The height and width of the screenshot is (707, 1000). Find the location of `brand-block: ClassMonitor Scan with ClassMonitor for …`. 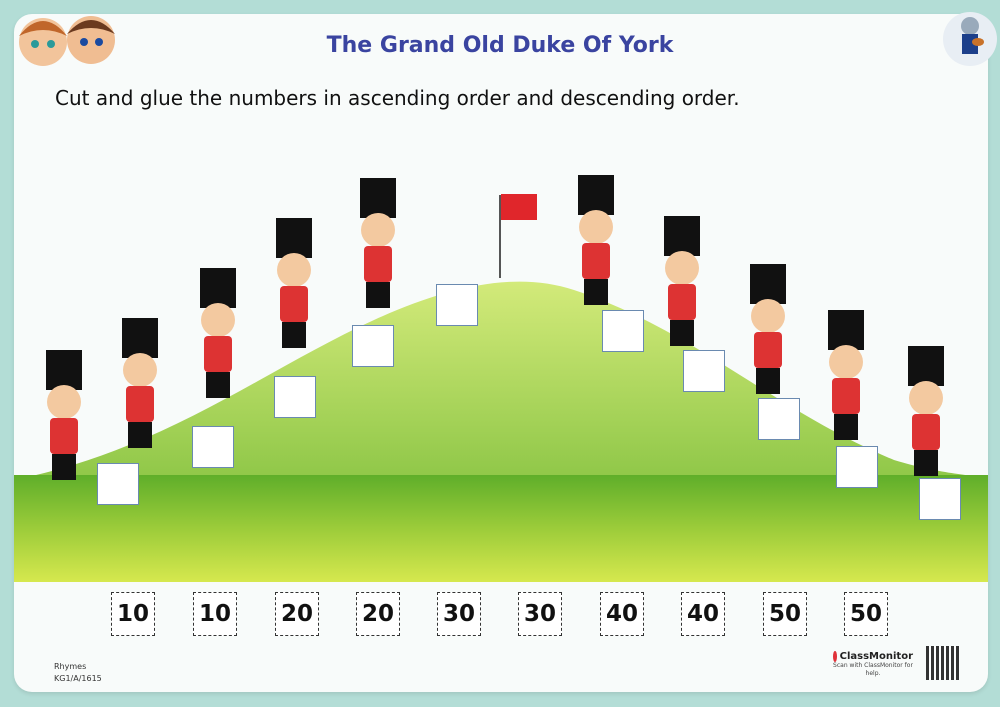

brand-block: ClassMonitor Scan with ClassMonitor for … is located at coordinates (873, 664).